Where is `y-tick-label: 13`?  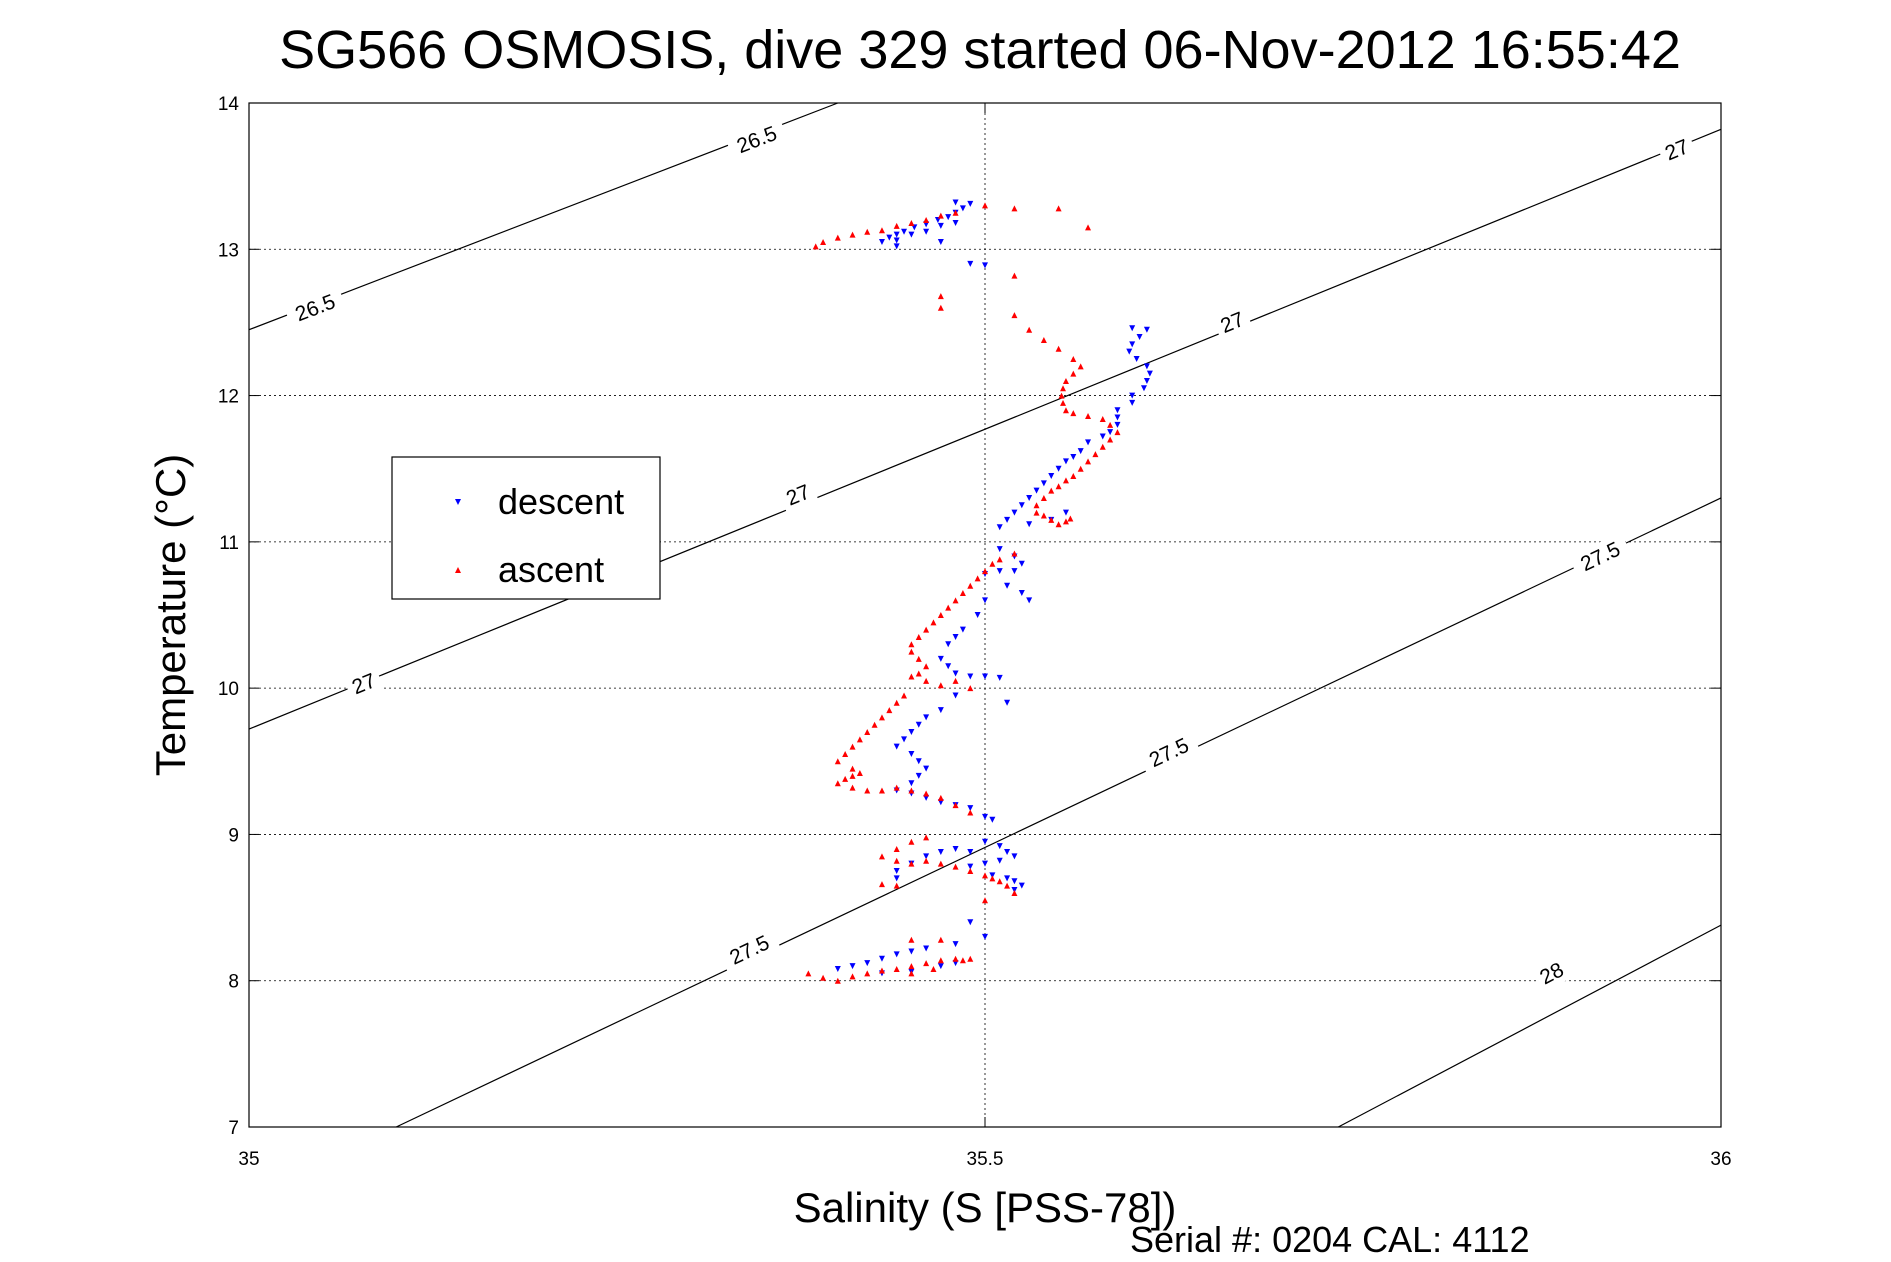 y-tick-label: 13 is located at coordinates (228, 250).